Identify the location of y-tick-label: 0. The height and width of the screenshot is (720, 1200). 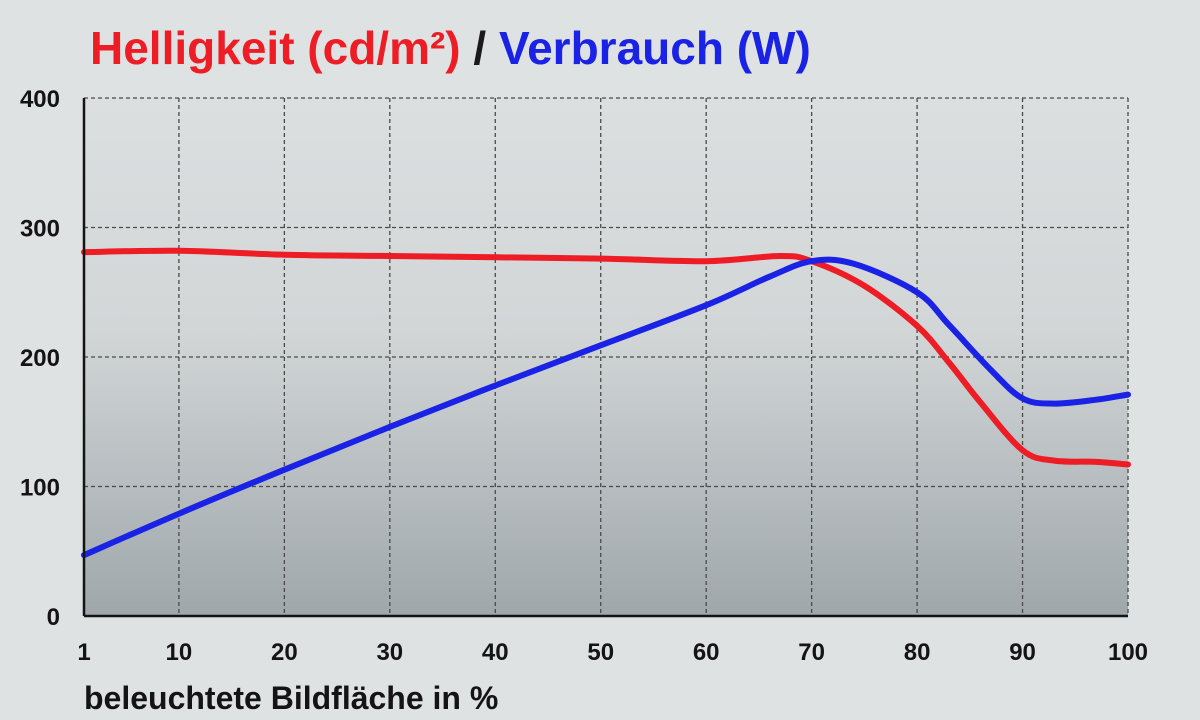
(53, 617).